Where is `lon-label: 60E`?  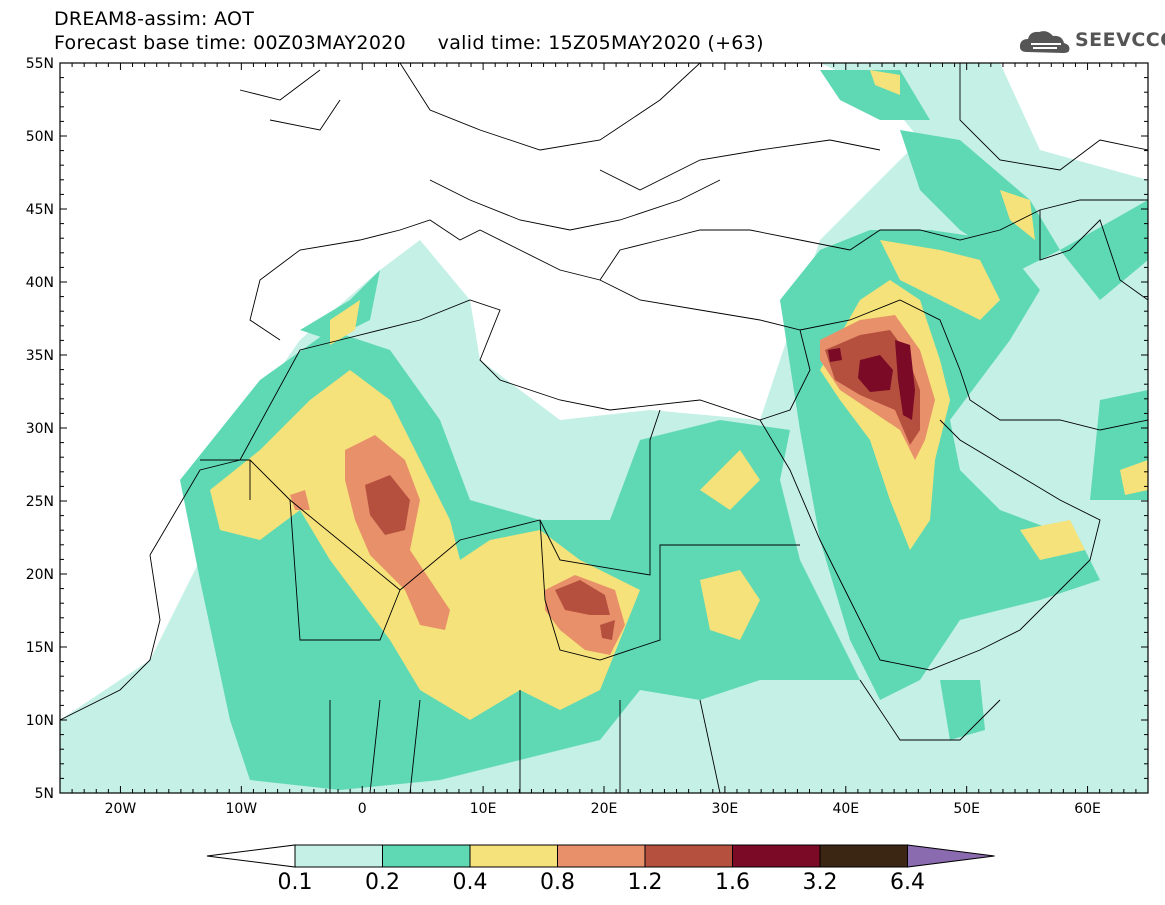 lon-label: 60E is located at coordinates (1087, 809).